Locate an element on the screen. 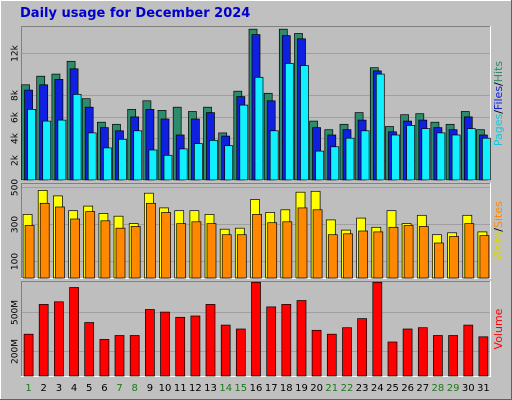 The width and height of the screenshot is (512, 400). x-tick-label-day-21: 21 is located at coordinates (331, 388).